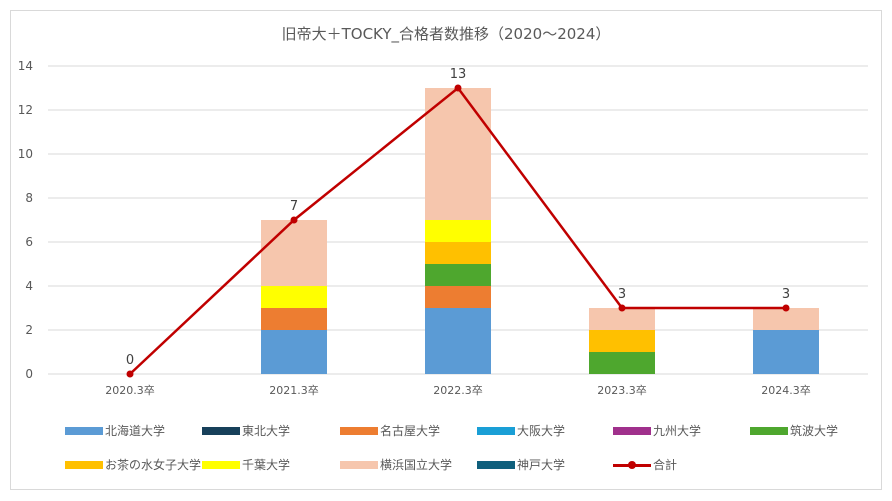  I want to click on legend-item: 横浜国立大学, so click(396, 464).